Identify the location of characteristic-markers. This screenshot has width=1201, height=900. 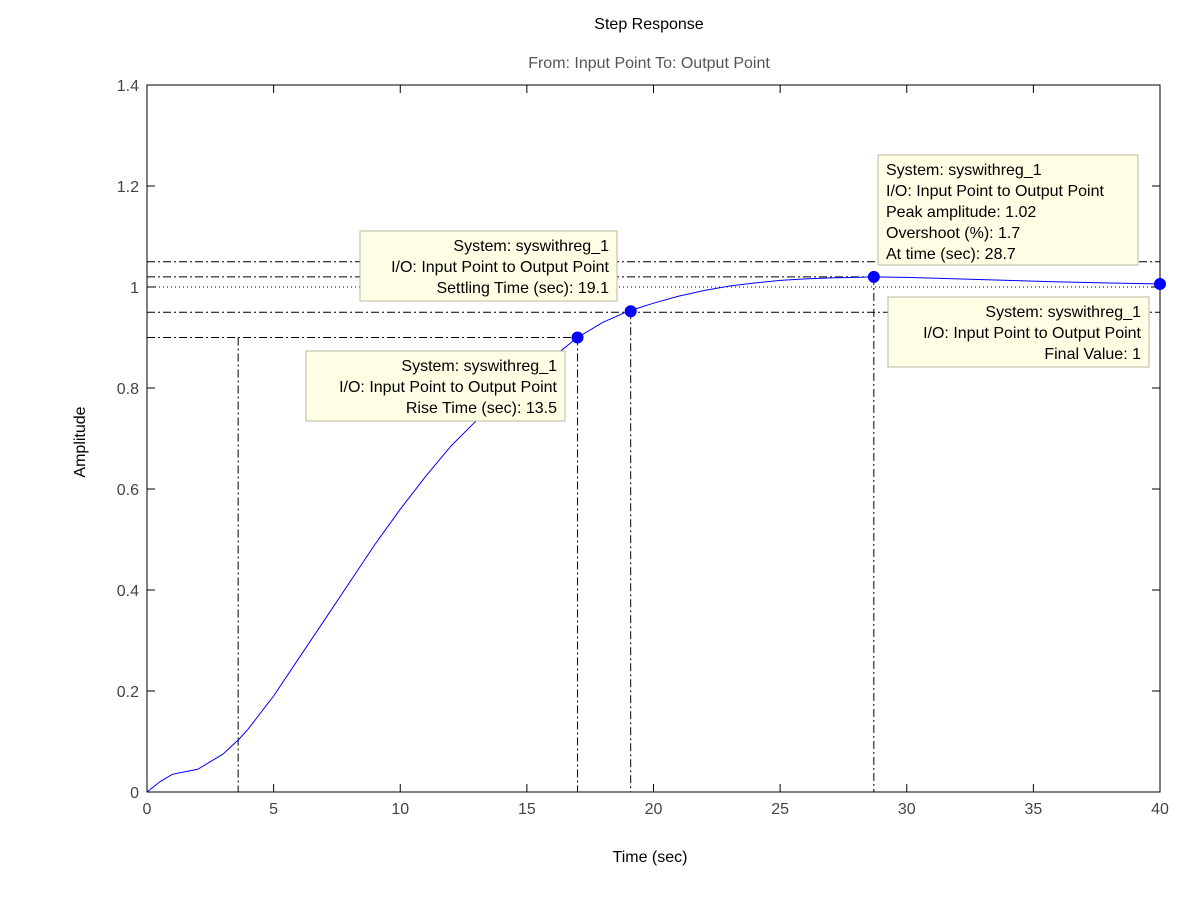
(868, 307).